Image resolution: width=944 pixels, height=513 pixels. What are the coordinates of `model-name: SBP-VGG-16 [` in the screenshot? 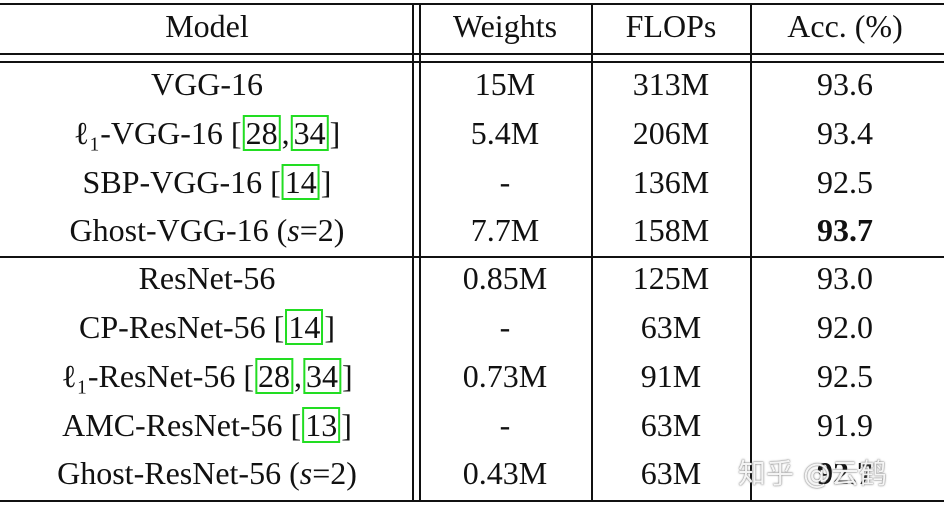 It's located at (181, 182).